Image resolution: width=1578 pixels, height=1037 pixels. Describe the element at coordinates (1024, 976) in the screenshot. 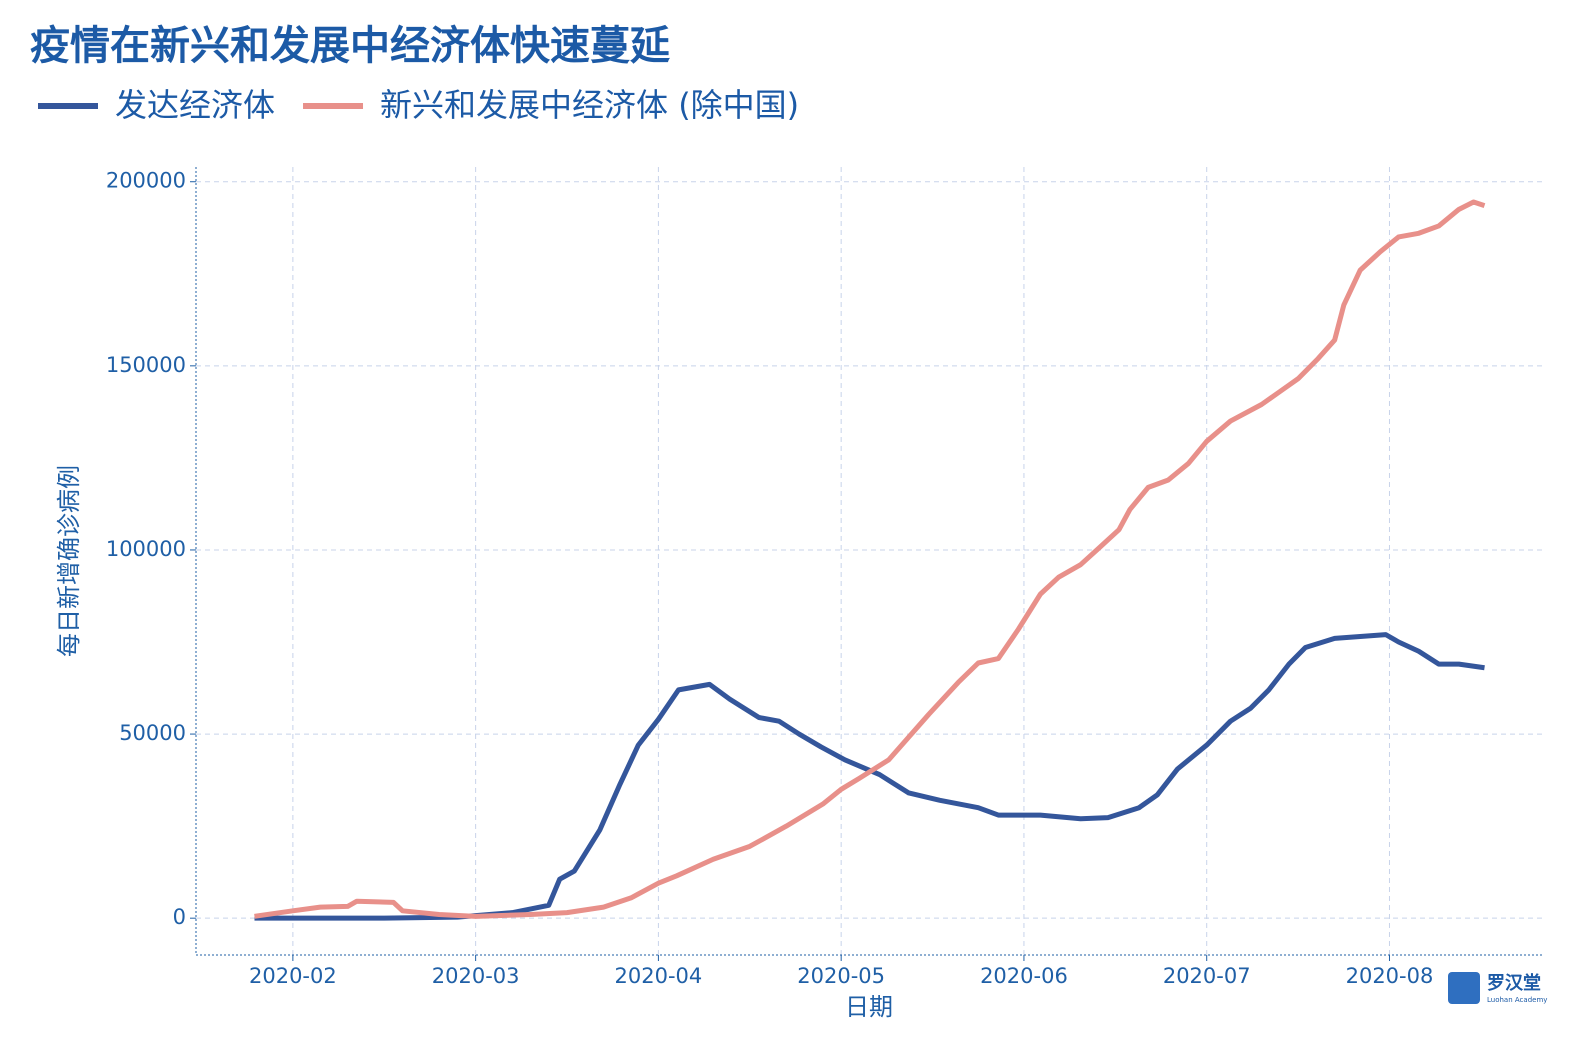

I see `x-tick-label: 2020-06` at that location.